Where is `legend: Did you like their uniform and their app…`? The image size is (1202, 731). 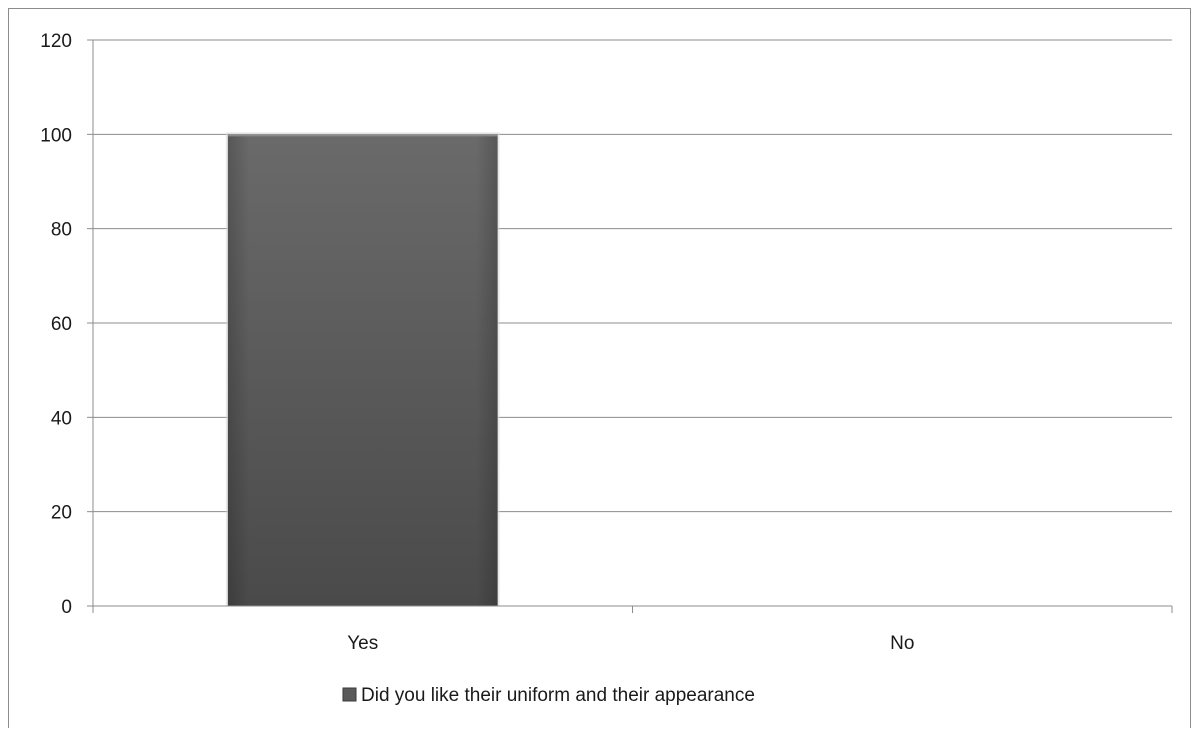 legend: Did you like their uniform and their app… is located at coordinates (548, 695).